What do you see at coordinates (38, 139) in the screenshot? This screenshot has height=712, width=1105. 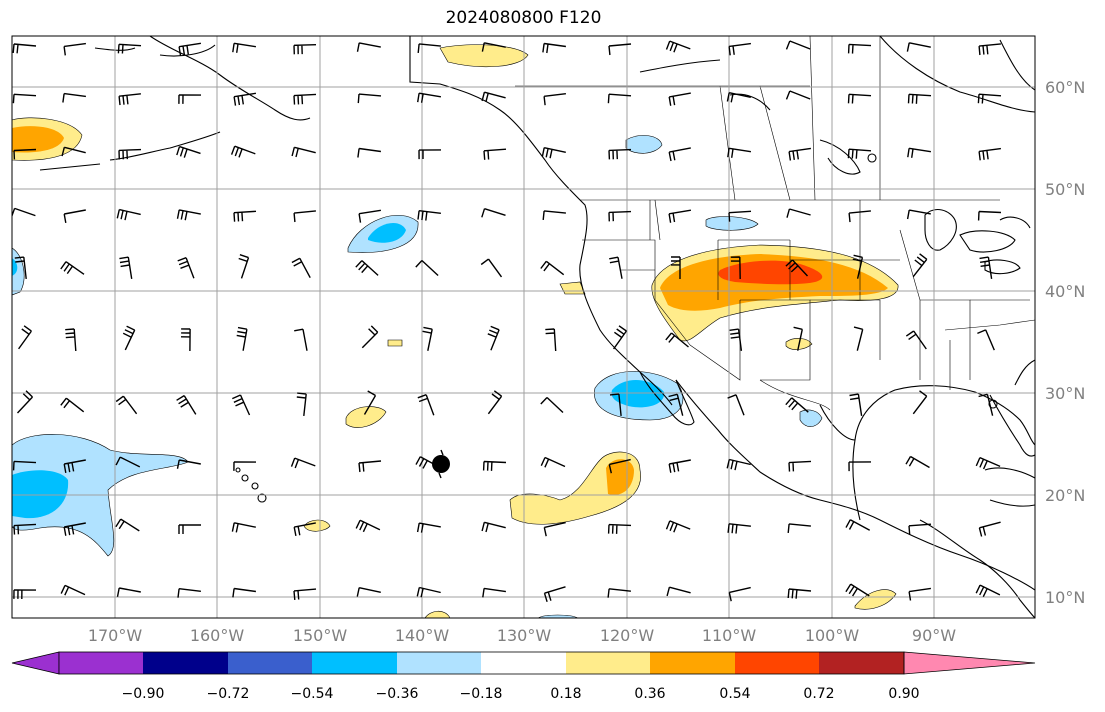 I see `positive-anomaly-nw-core` at bounding box center [38, 139].